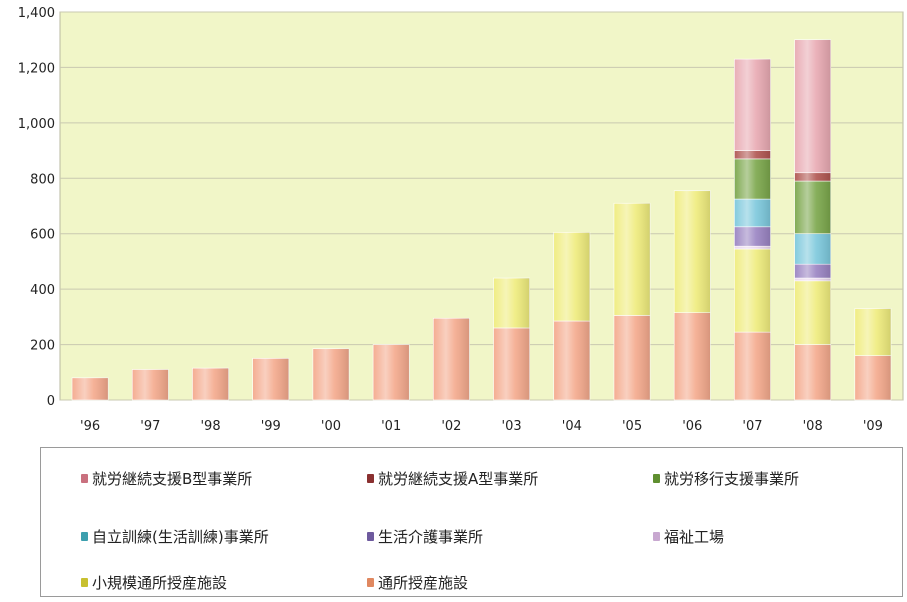  I want to click on legend-item-b-type: 就労継続支援B型事業所, so click(166, 478).